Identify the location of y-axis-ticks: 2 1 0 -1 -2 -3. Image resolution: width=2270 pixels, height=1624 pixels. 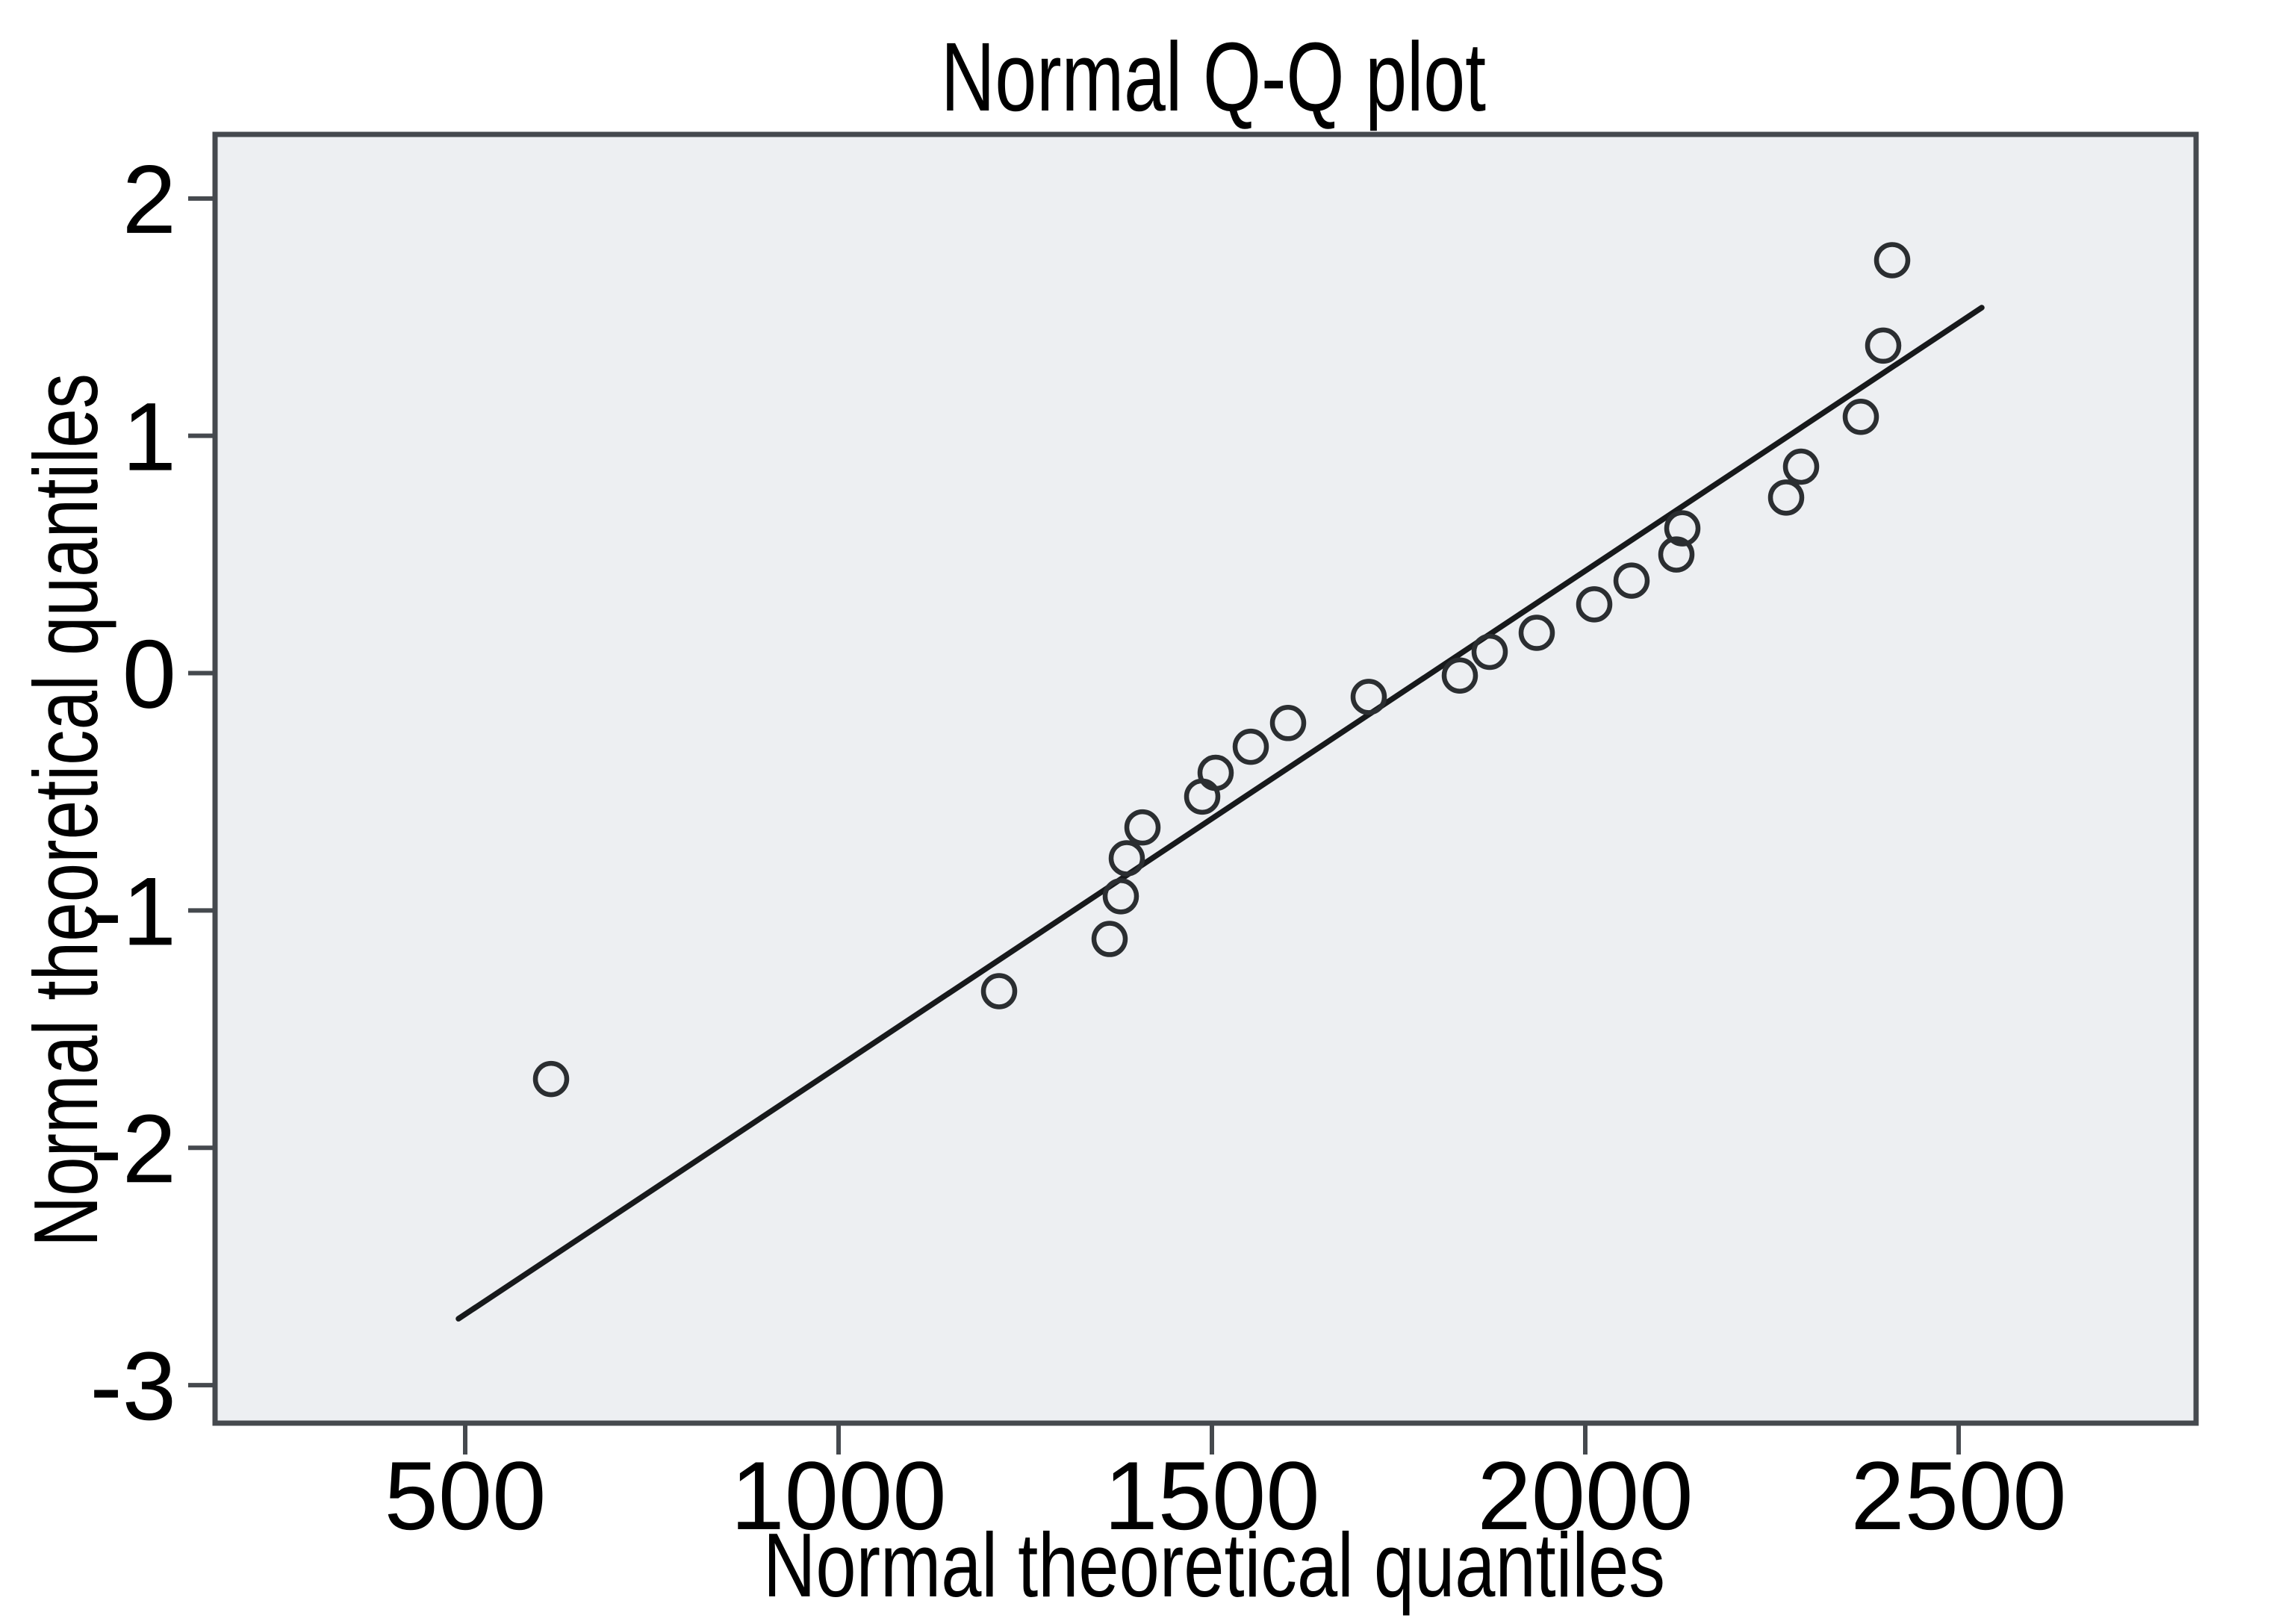
(152, 792).